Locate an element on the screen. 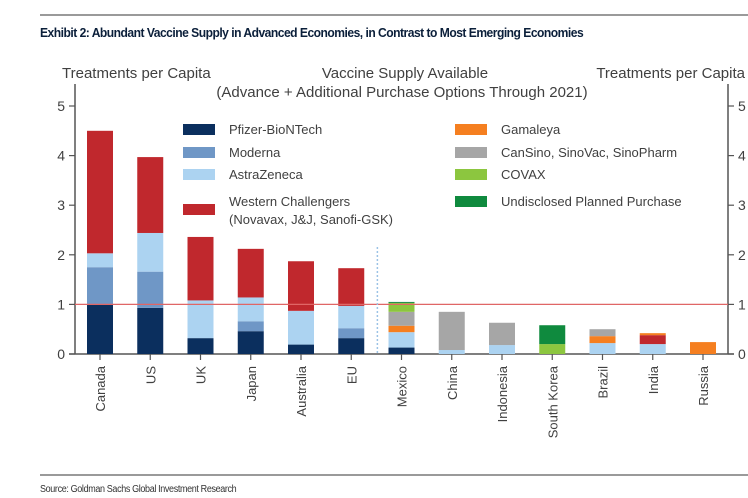  chart-title: Vaccine Supply Available is located at coordinates (405, 73).